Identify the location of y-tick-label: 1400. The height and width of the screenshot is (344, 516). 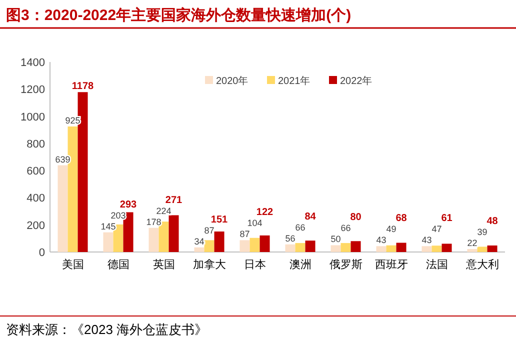
(32, 63).